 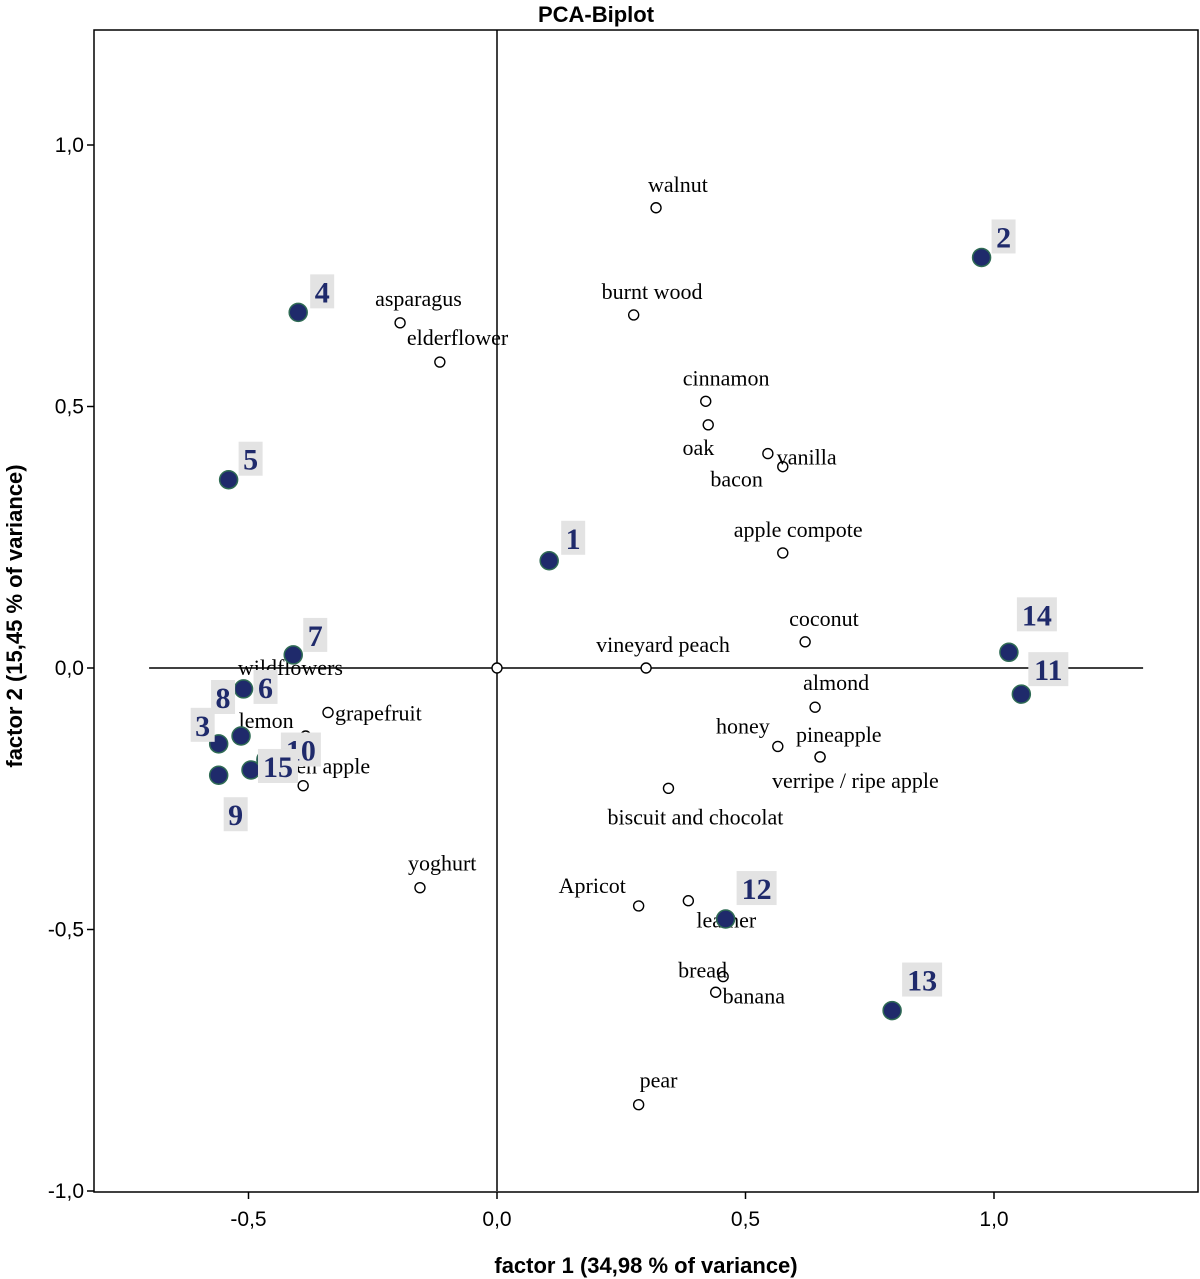 What do you see at coordinates (418, 298) in the screenshot?
I see `variable-label: asparagus` at bounding box center [418, 298].